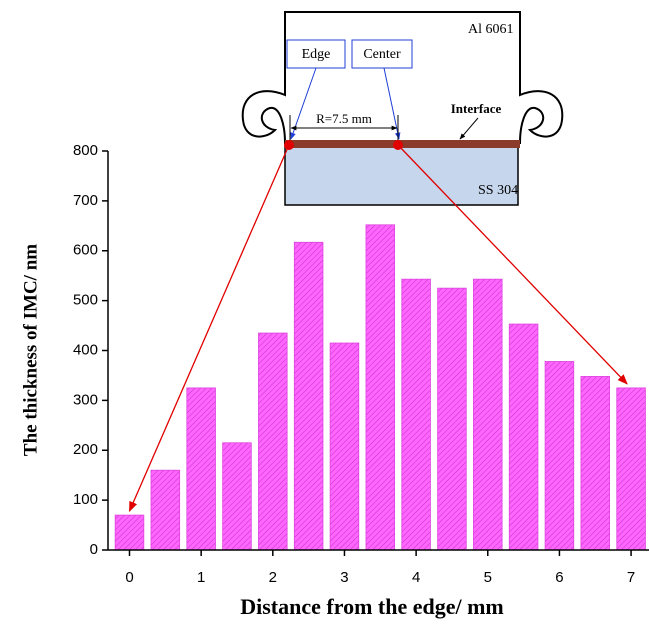 The height and width of the screenshot is (625, 649). What do you see at coordinates (469, 128) in the screenshot?
I see `interface-arrow` at bounding box center [469, 128].